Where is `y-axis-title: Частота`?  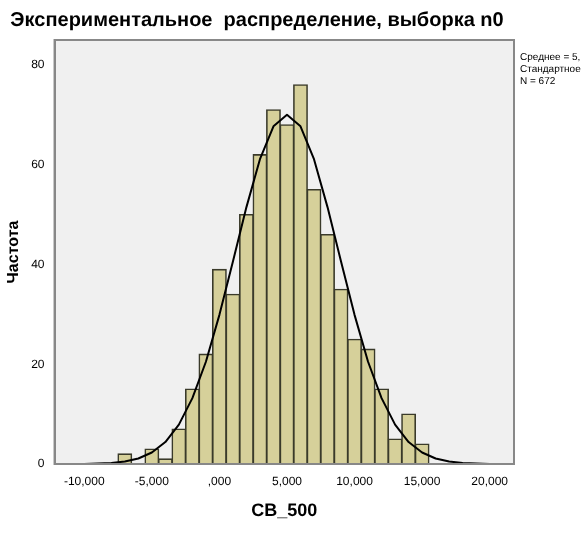 y-axis-title: Частота is located at coordinates (13, 251).